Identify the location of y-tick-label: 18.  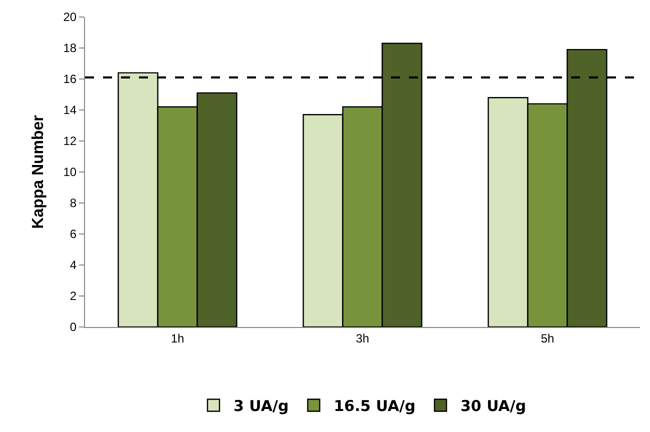
(70, 48).